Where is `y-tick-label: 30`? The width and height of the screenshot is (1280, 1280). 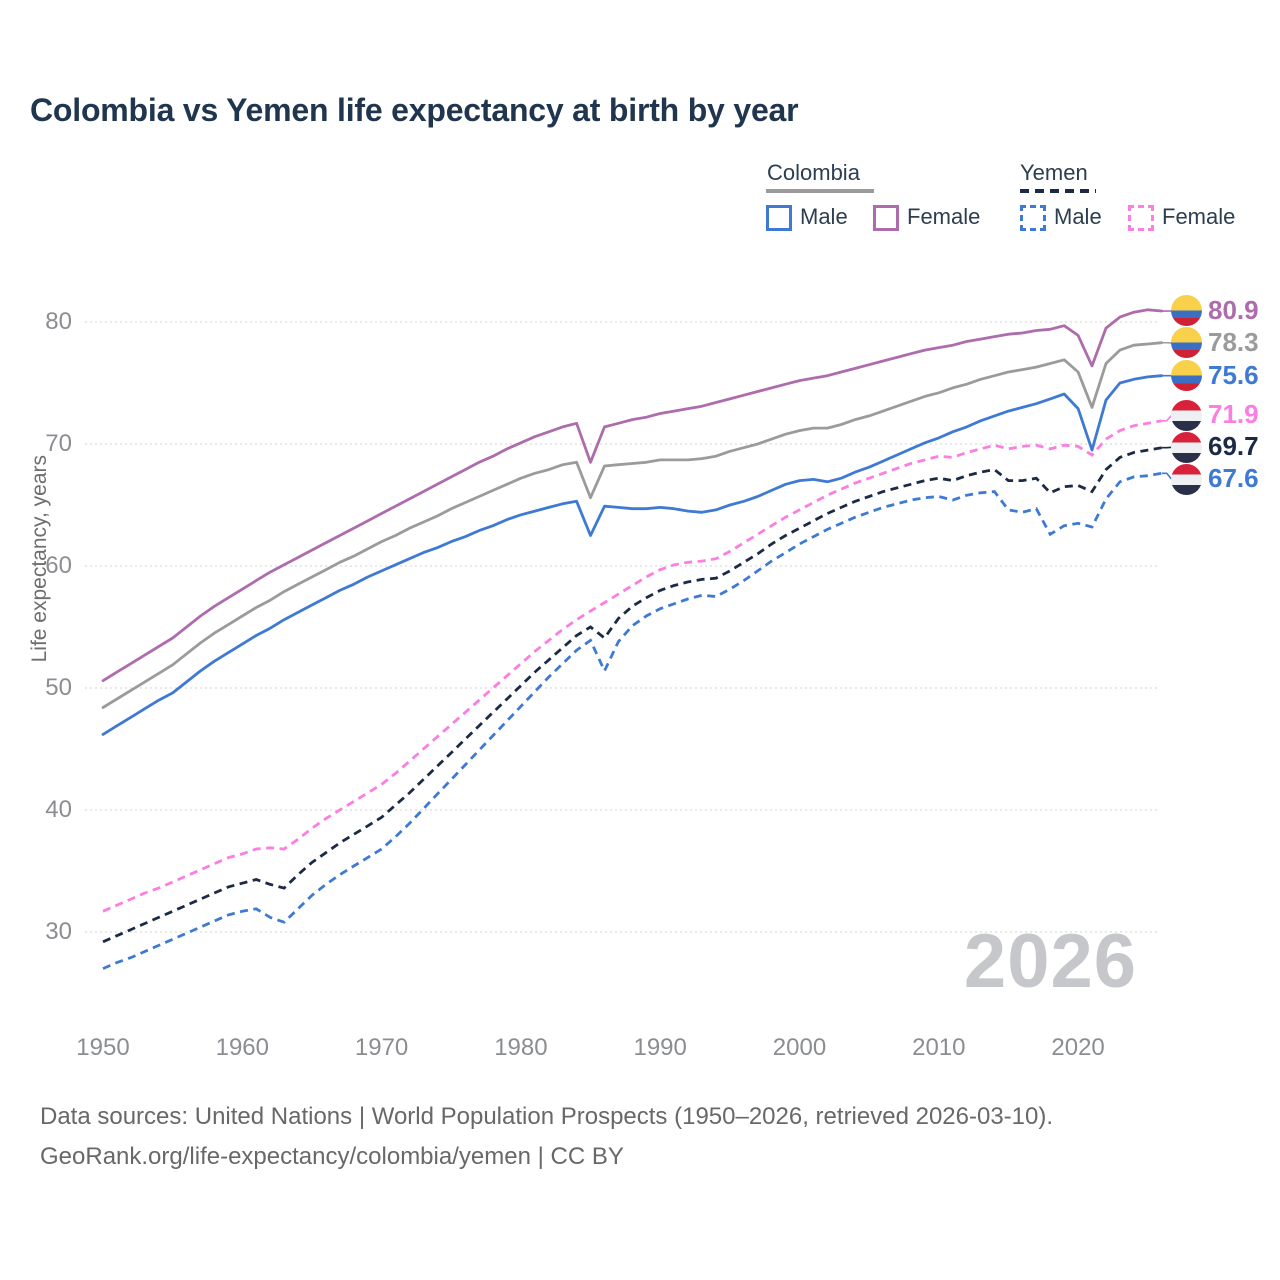
y-tick-label: 30 is located at coordinates (58, 931).